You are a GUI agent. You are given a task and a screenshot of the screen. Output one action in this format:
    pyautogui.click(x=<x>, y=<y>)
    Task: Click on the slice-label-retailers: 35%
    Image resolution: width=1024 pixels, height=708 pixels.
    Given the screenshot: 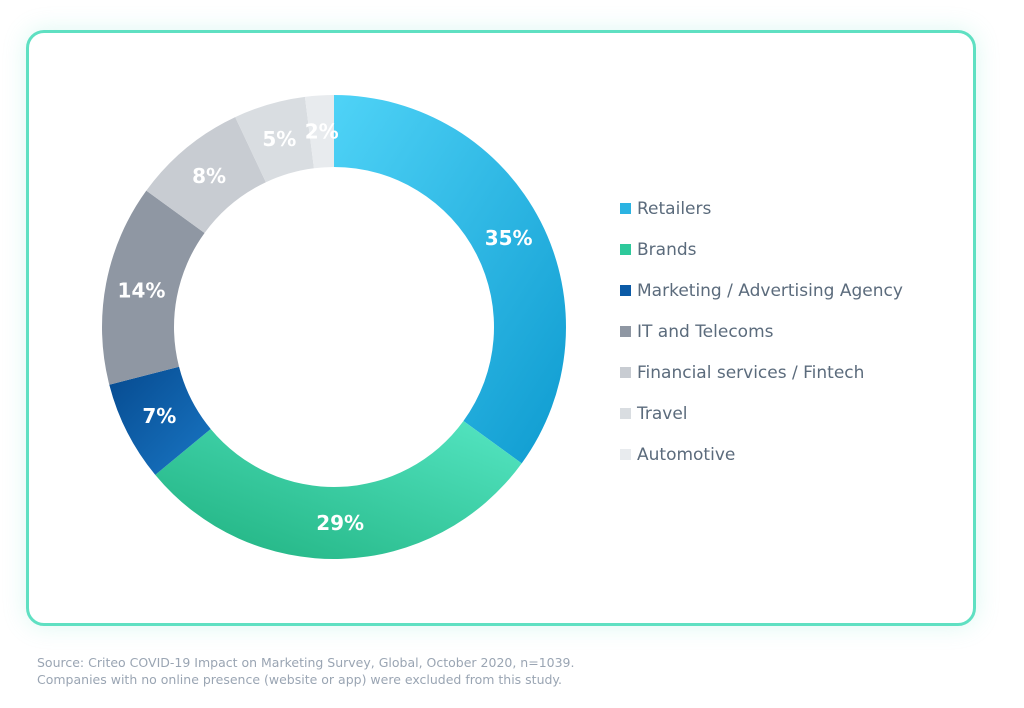 What is the action you would take?
    pyautogui.click(x=509, y=238)
    